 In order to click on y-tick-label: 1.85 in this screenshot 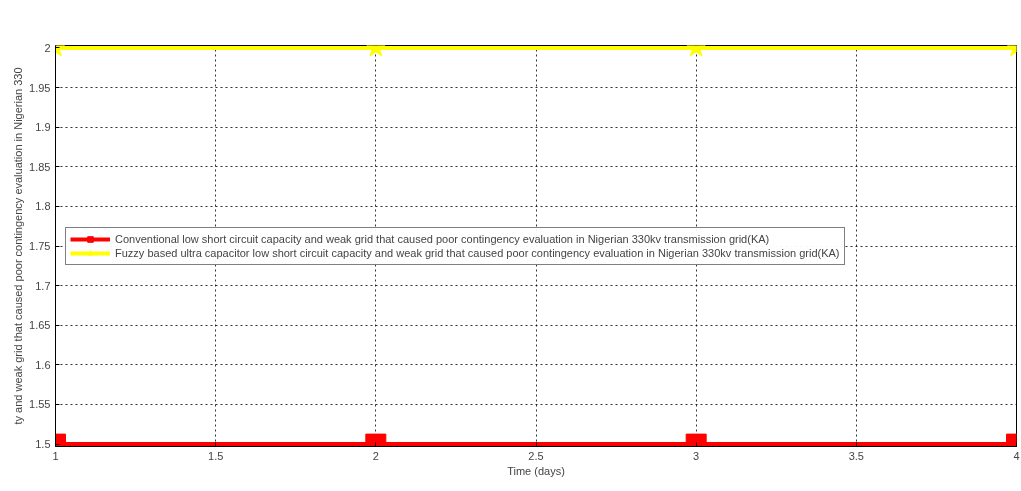, I will do `click(40, 166)`.